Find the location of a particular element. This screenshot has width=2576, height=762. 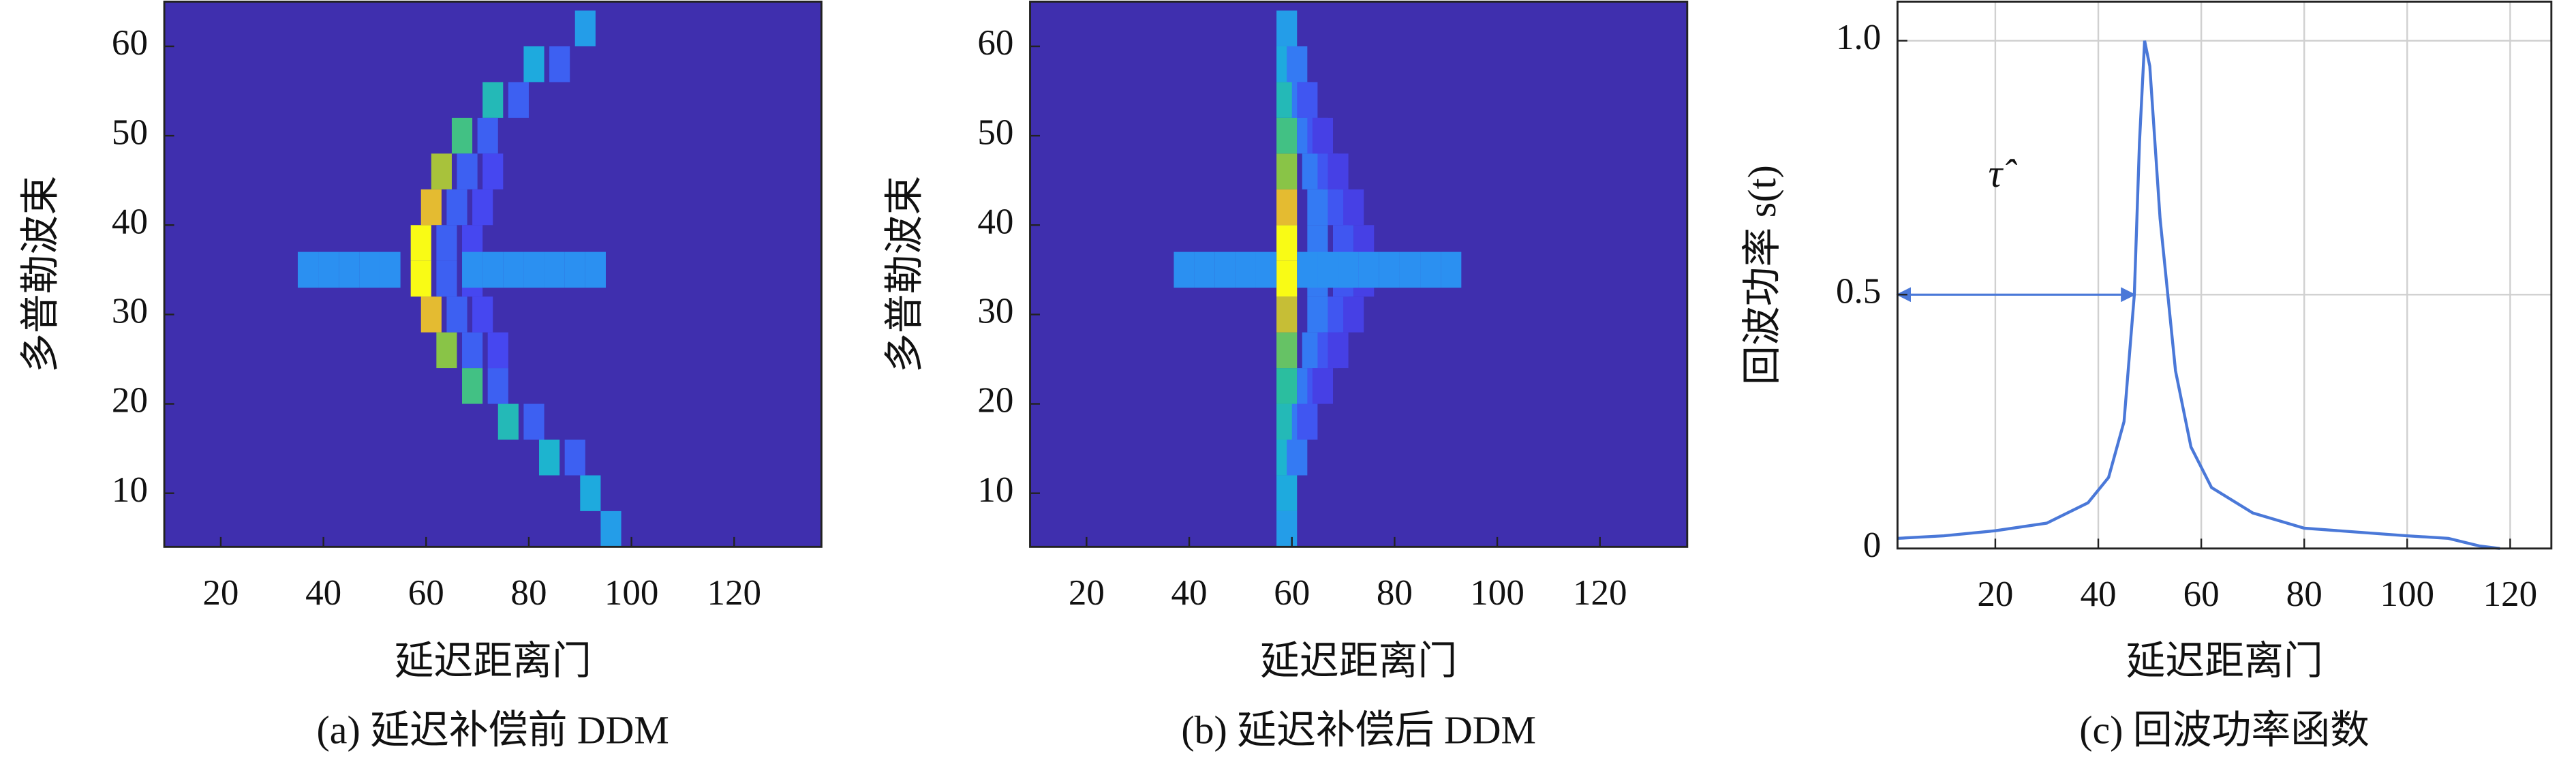

y-axis-label: 多普勒波束 is located at coordinates (904, 274).